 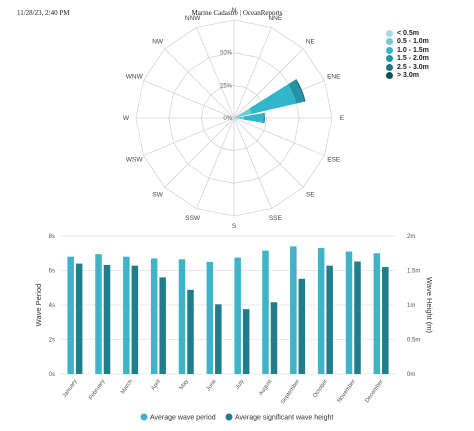 What do you see at coordinates (276, 218) in the screenshot?
I see `direction-label: SSE` at bounding box center [276, 218].